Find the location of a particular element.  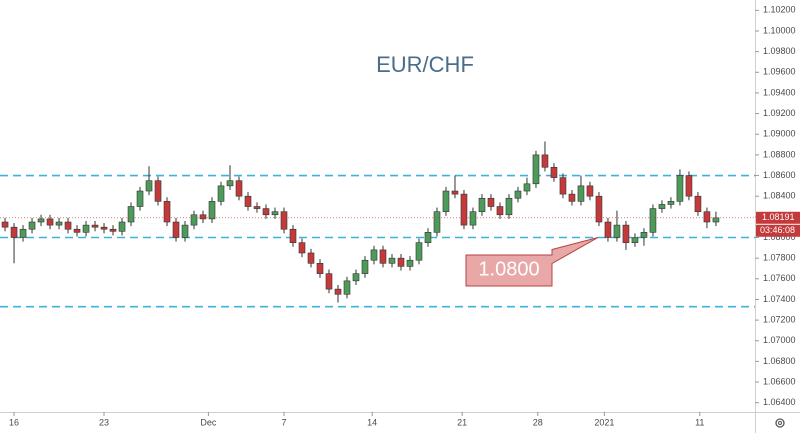

countdown-tag is located at coordinates (778, 230).